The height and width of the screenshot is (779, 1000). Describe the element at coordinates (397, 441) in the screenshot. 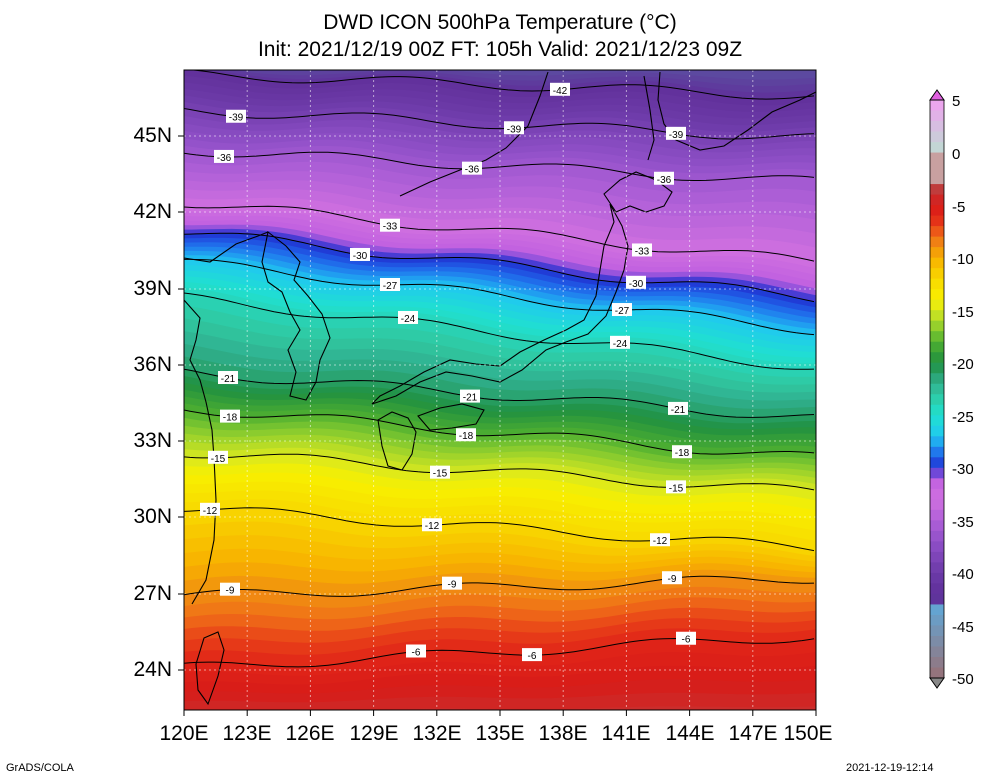

I see `kyushu-coast` at that location.